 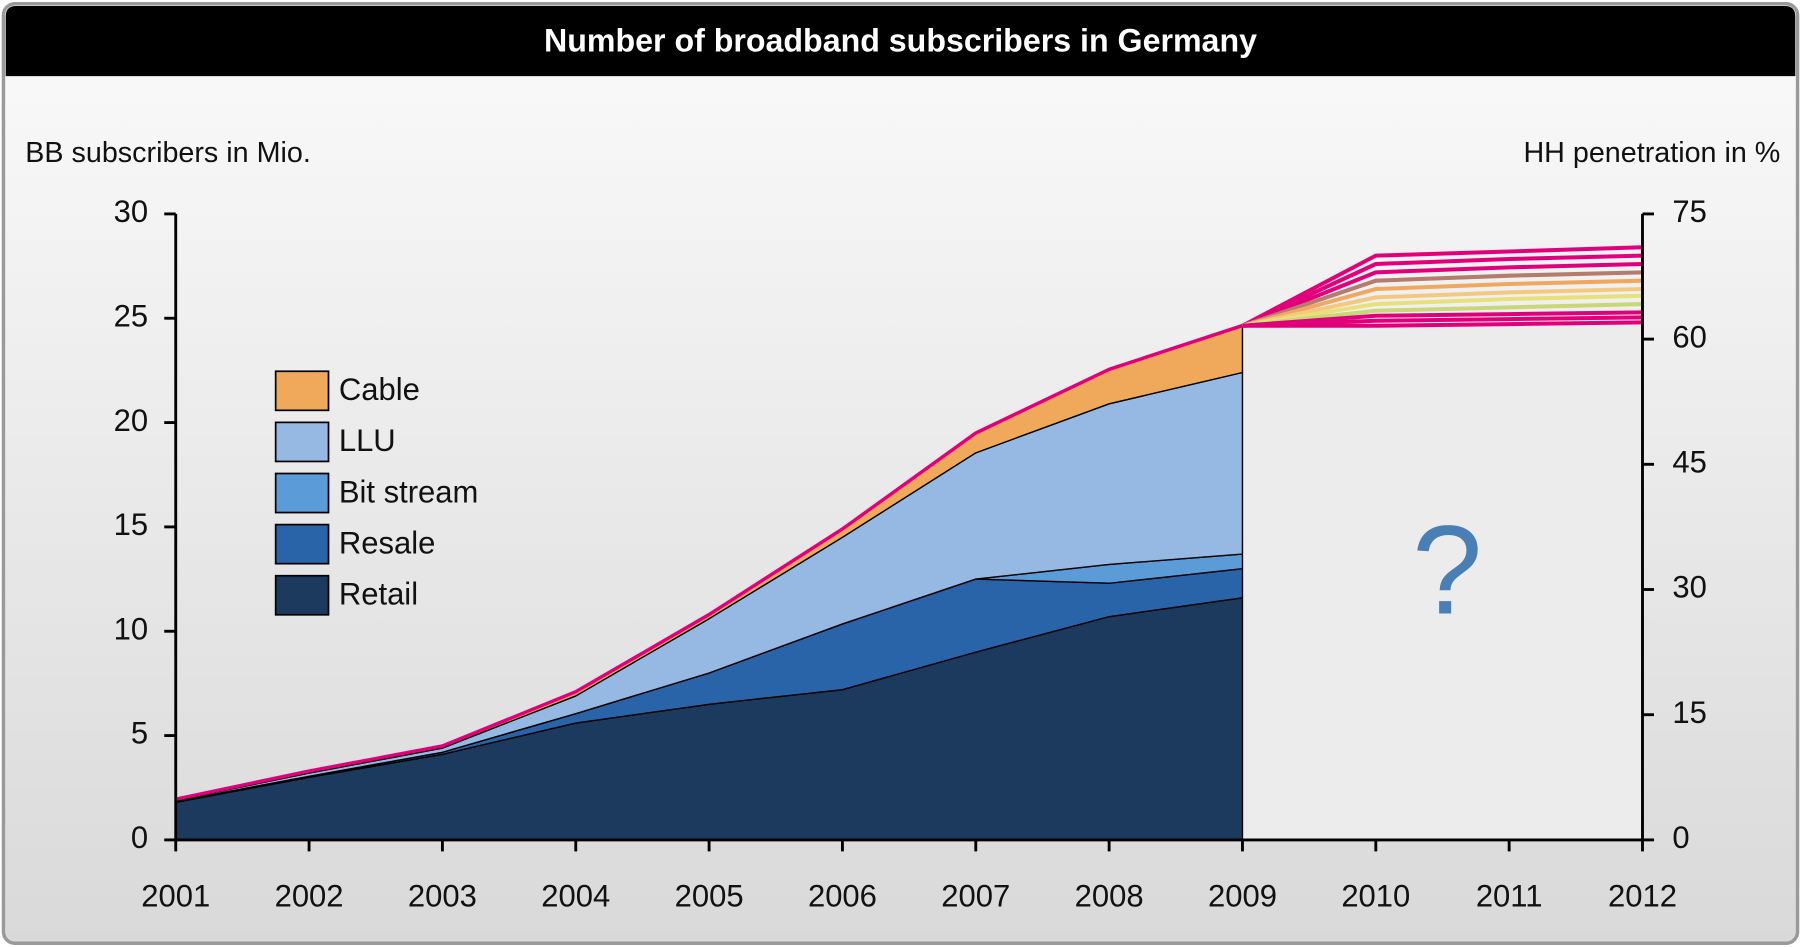 I want to click on y2-axis-label: HH penetration in %, so click(x=1651, y=153).